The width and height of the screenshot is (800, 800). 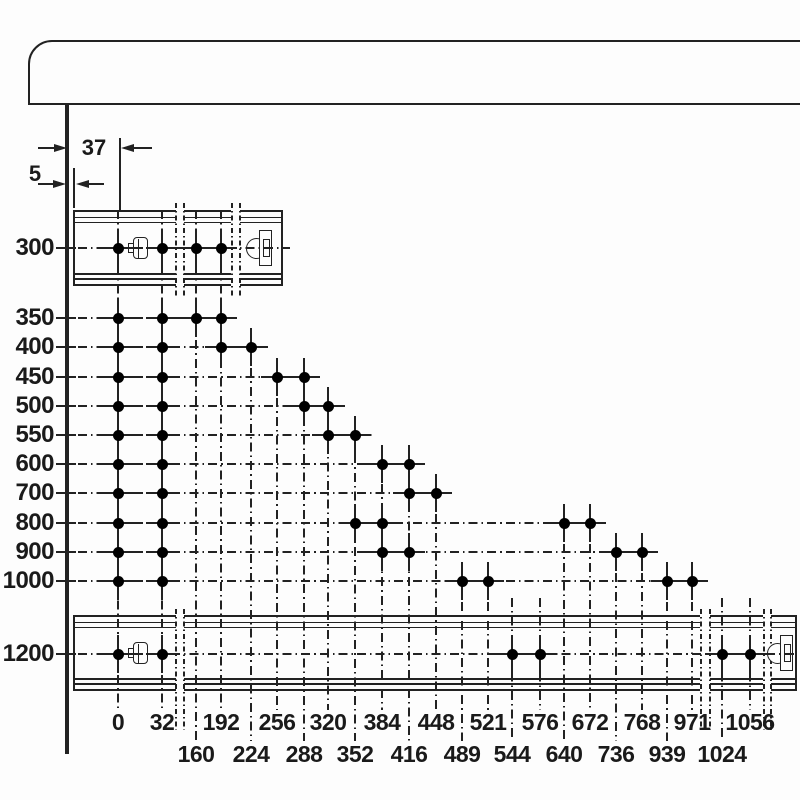 I want to click on hook-fitting-icon, so click(x=787, y=653).